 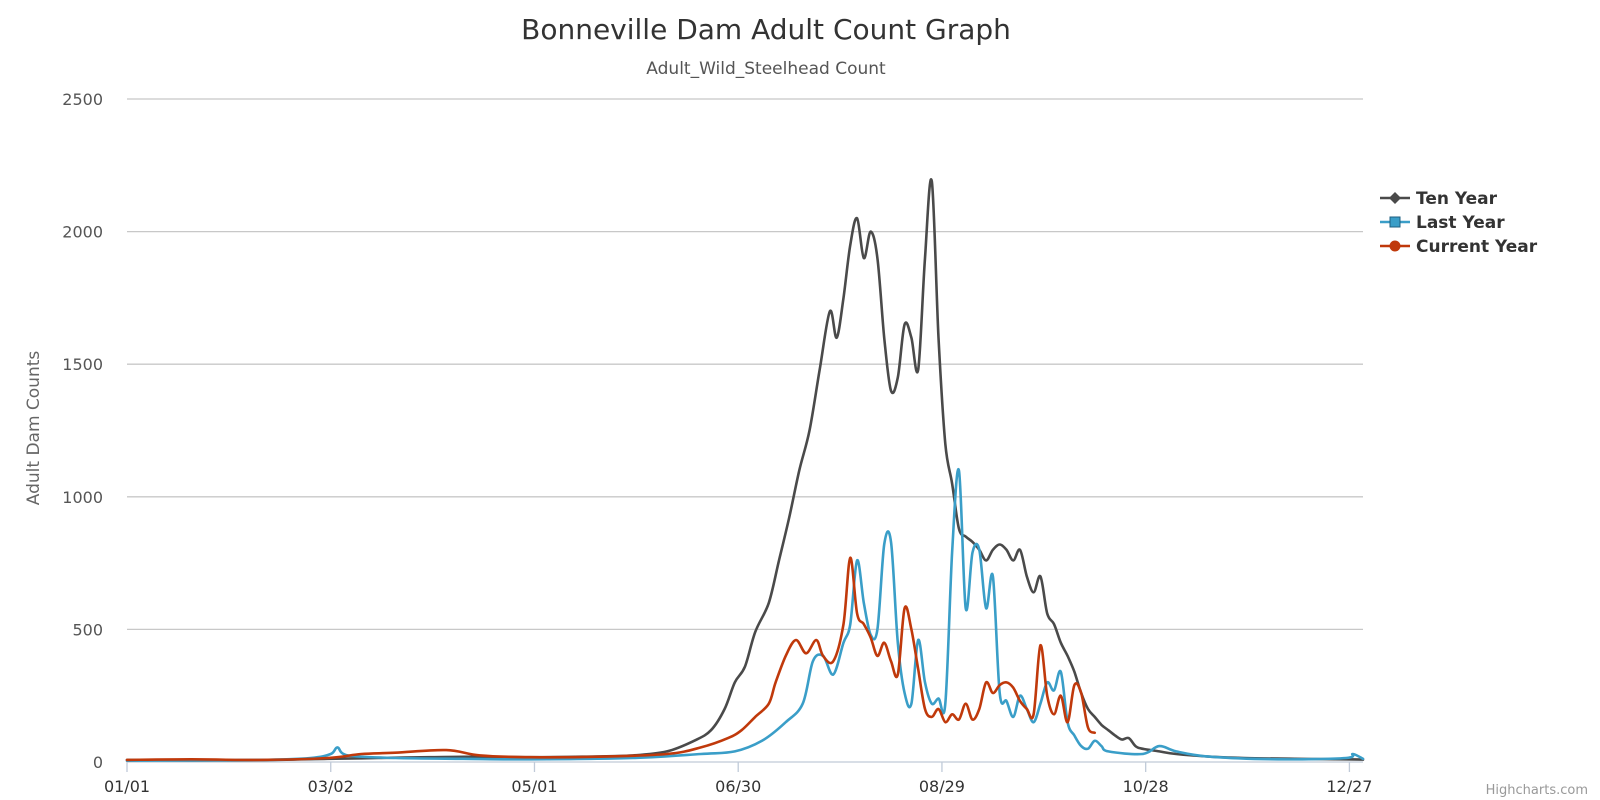 What do you see at coordinates (1146, 786) in the screenshot?
I see `x-tick-label: 10/28` at bounding box center [1146, 786].